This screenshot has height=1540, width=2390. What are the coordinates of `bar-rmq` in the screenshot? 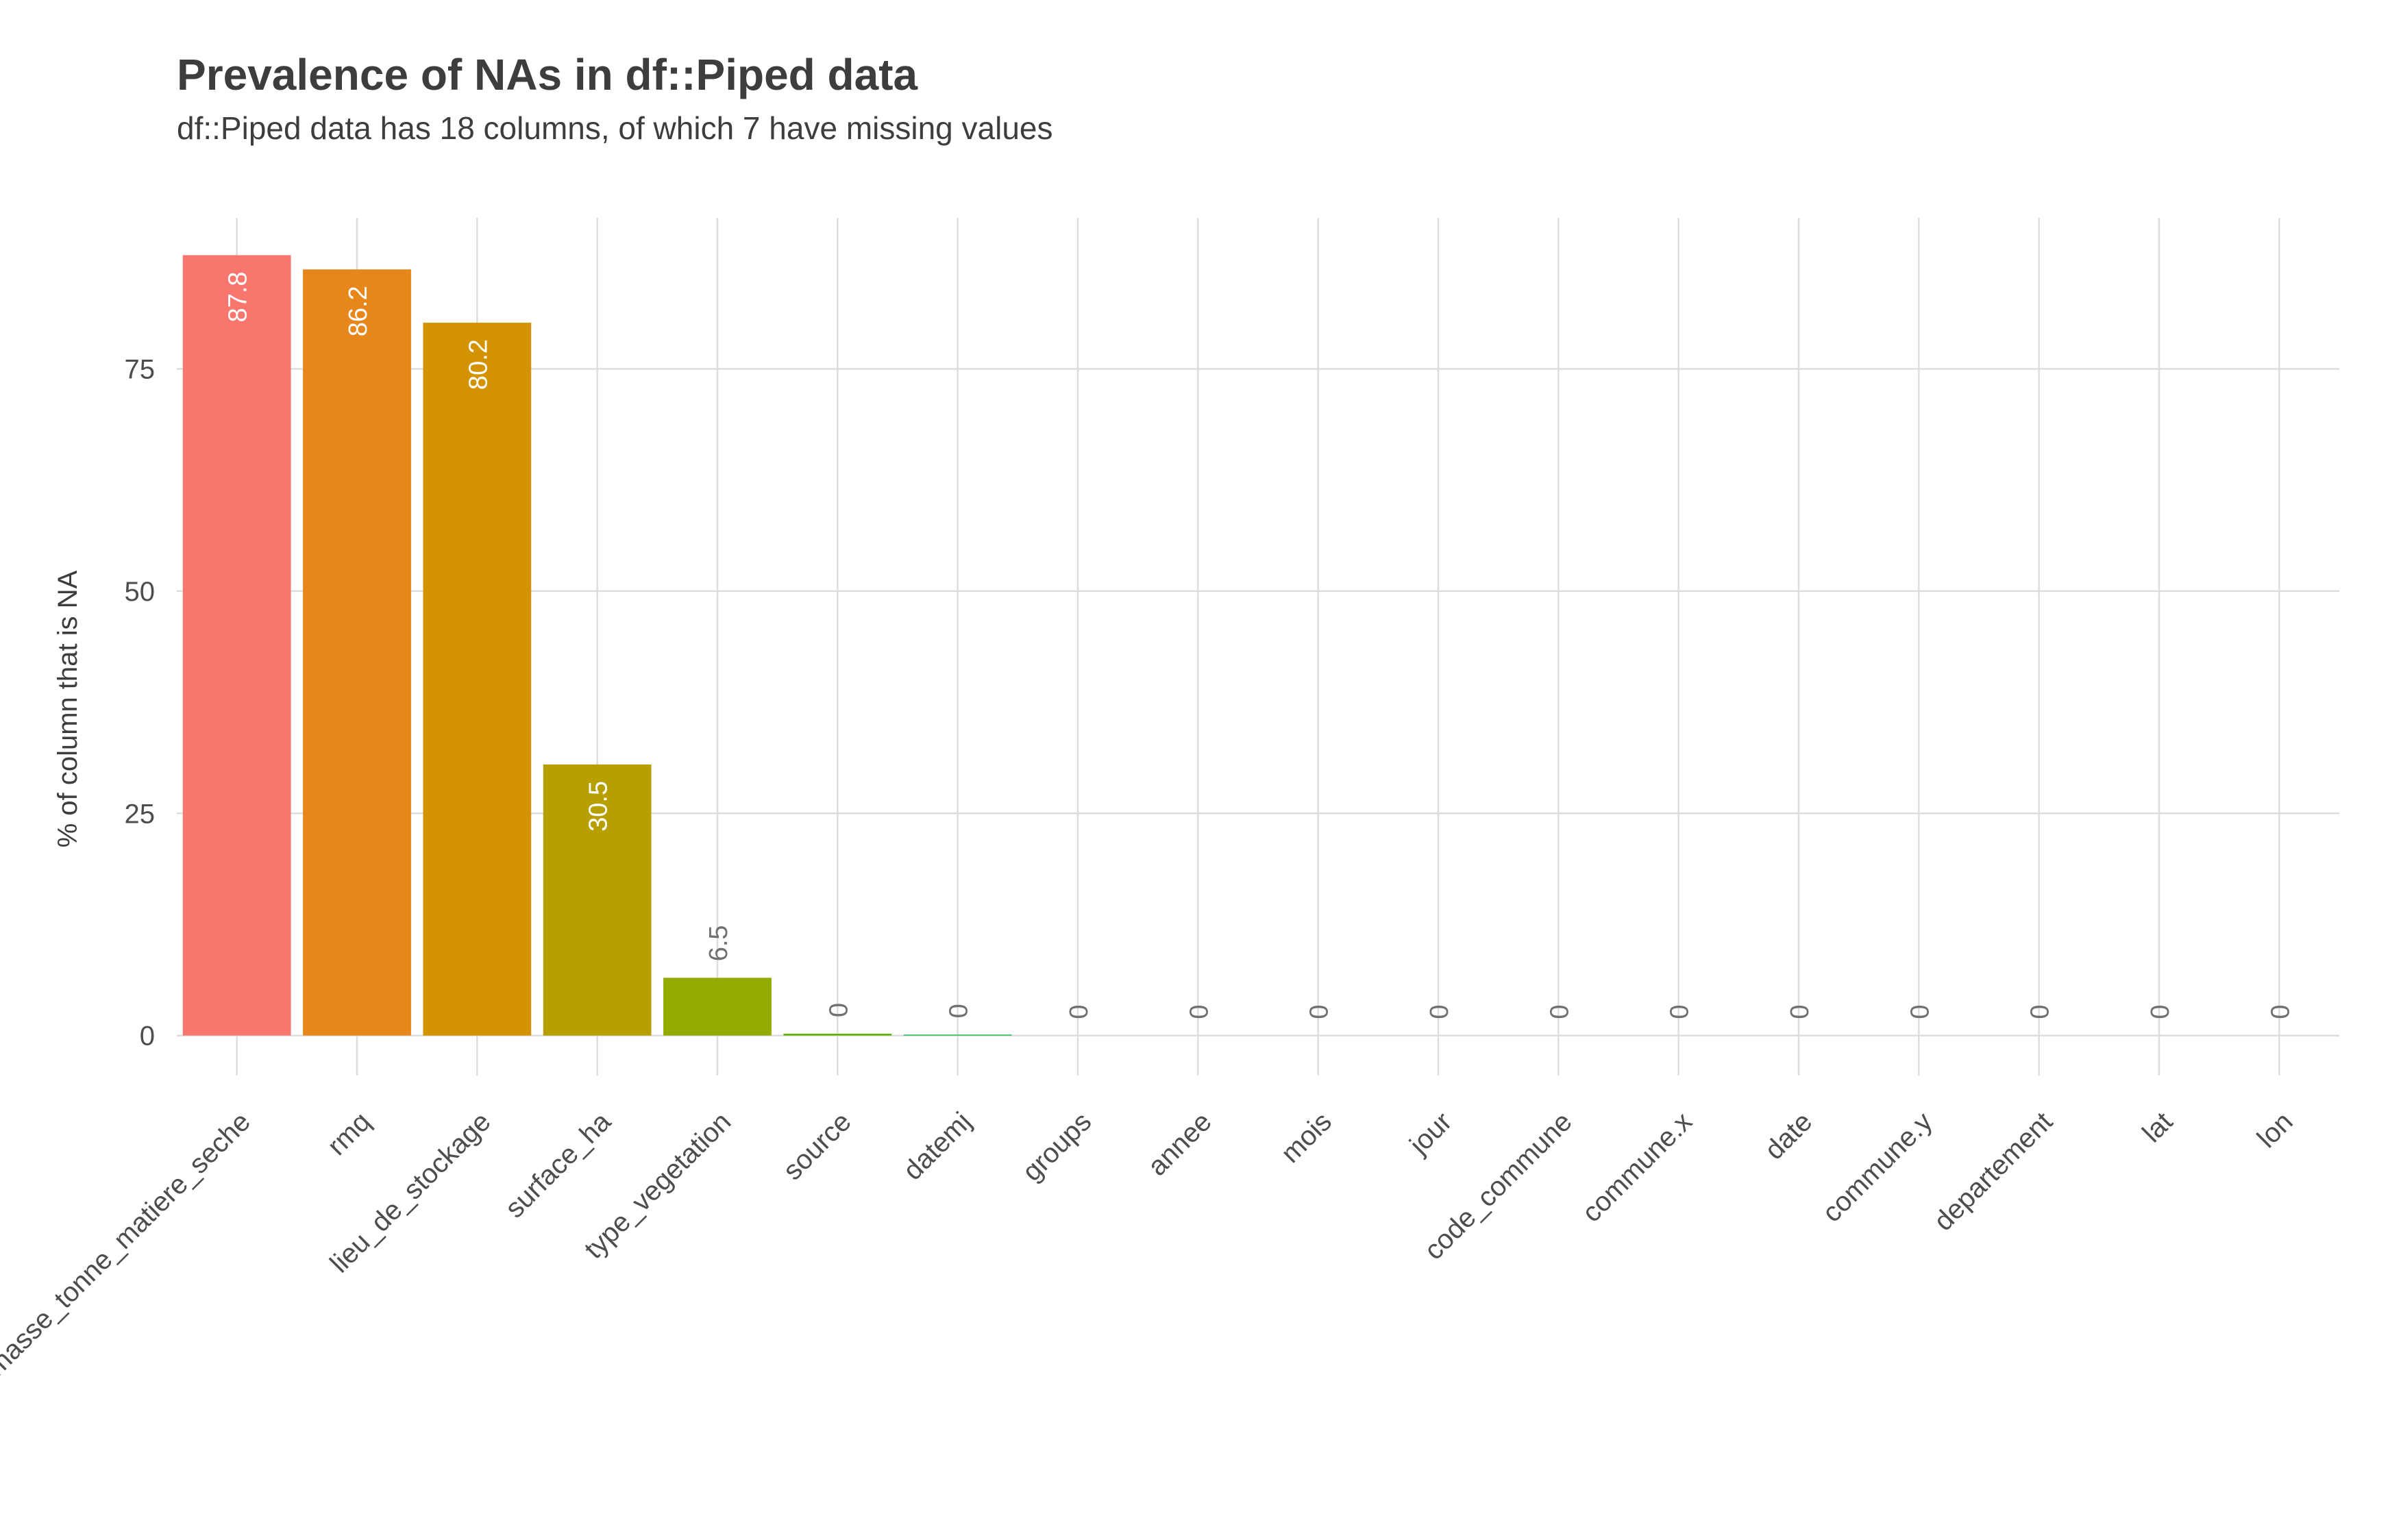 It's located at (357, 652).